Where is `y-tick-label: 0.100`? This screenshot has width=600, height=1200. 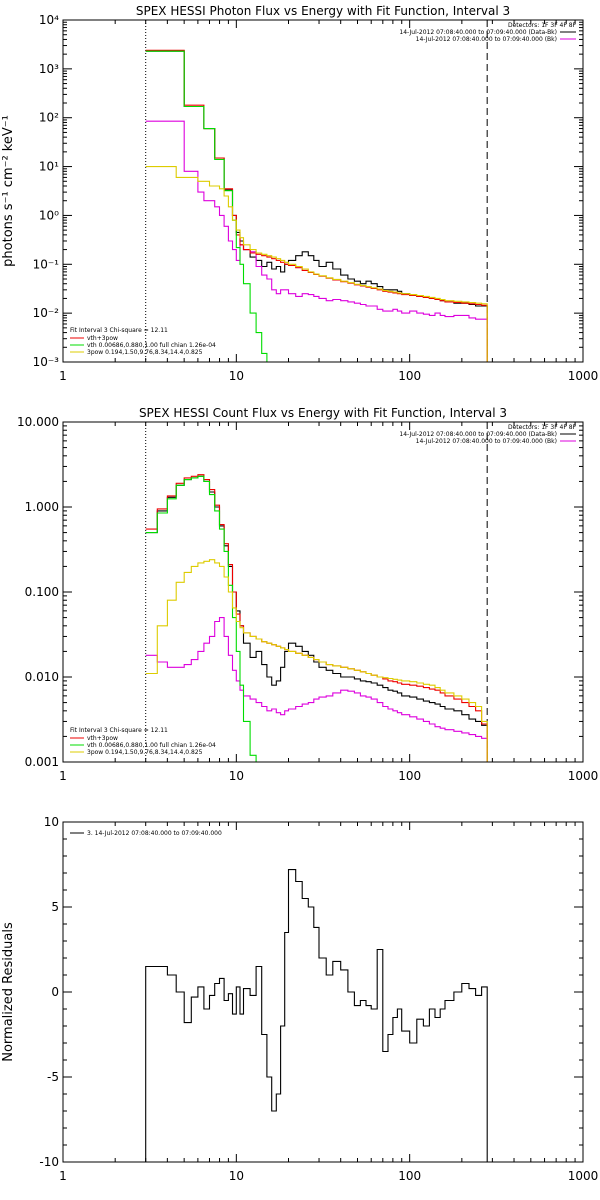
y-tick-label: 0.100 is located at coordinates (42, 592).